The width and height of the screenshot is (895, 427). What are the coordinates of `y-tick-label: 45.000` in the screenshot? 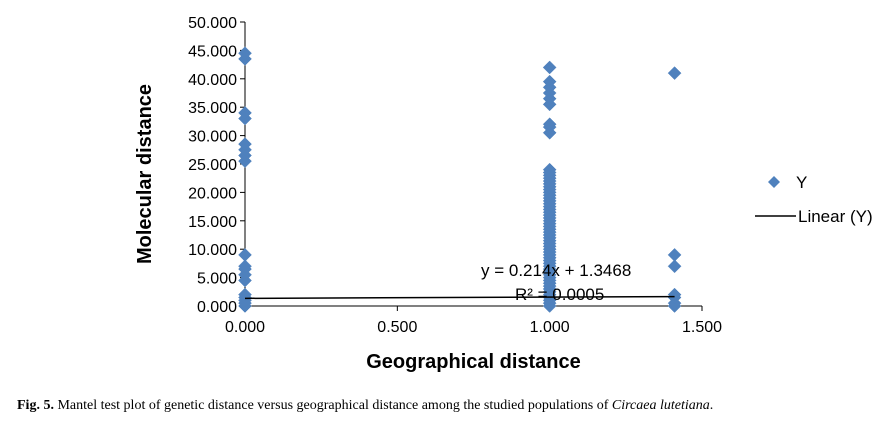 It's located at (212, 51).